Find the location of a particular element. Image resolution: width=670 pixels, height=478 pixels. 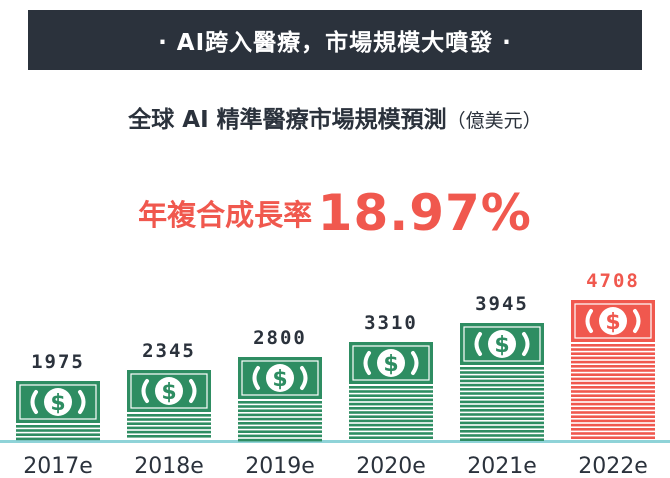

data-label-2019e: 2800 is located at coordinates (280, 338).